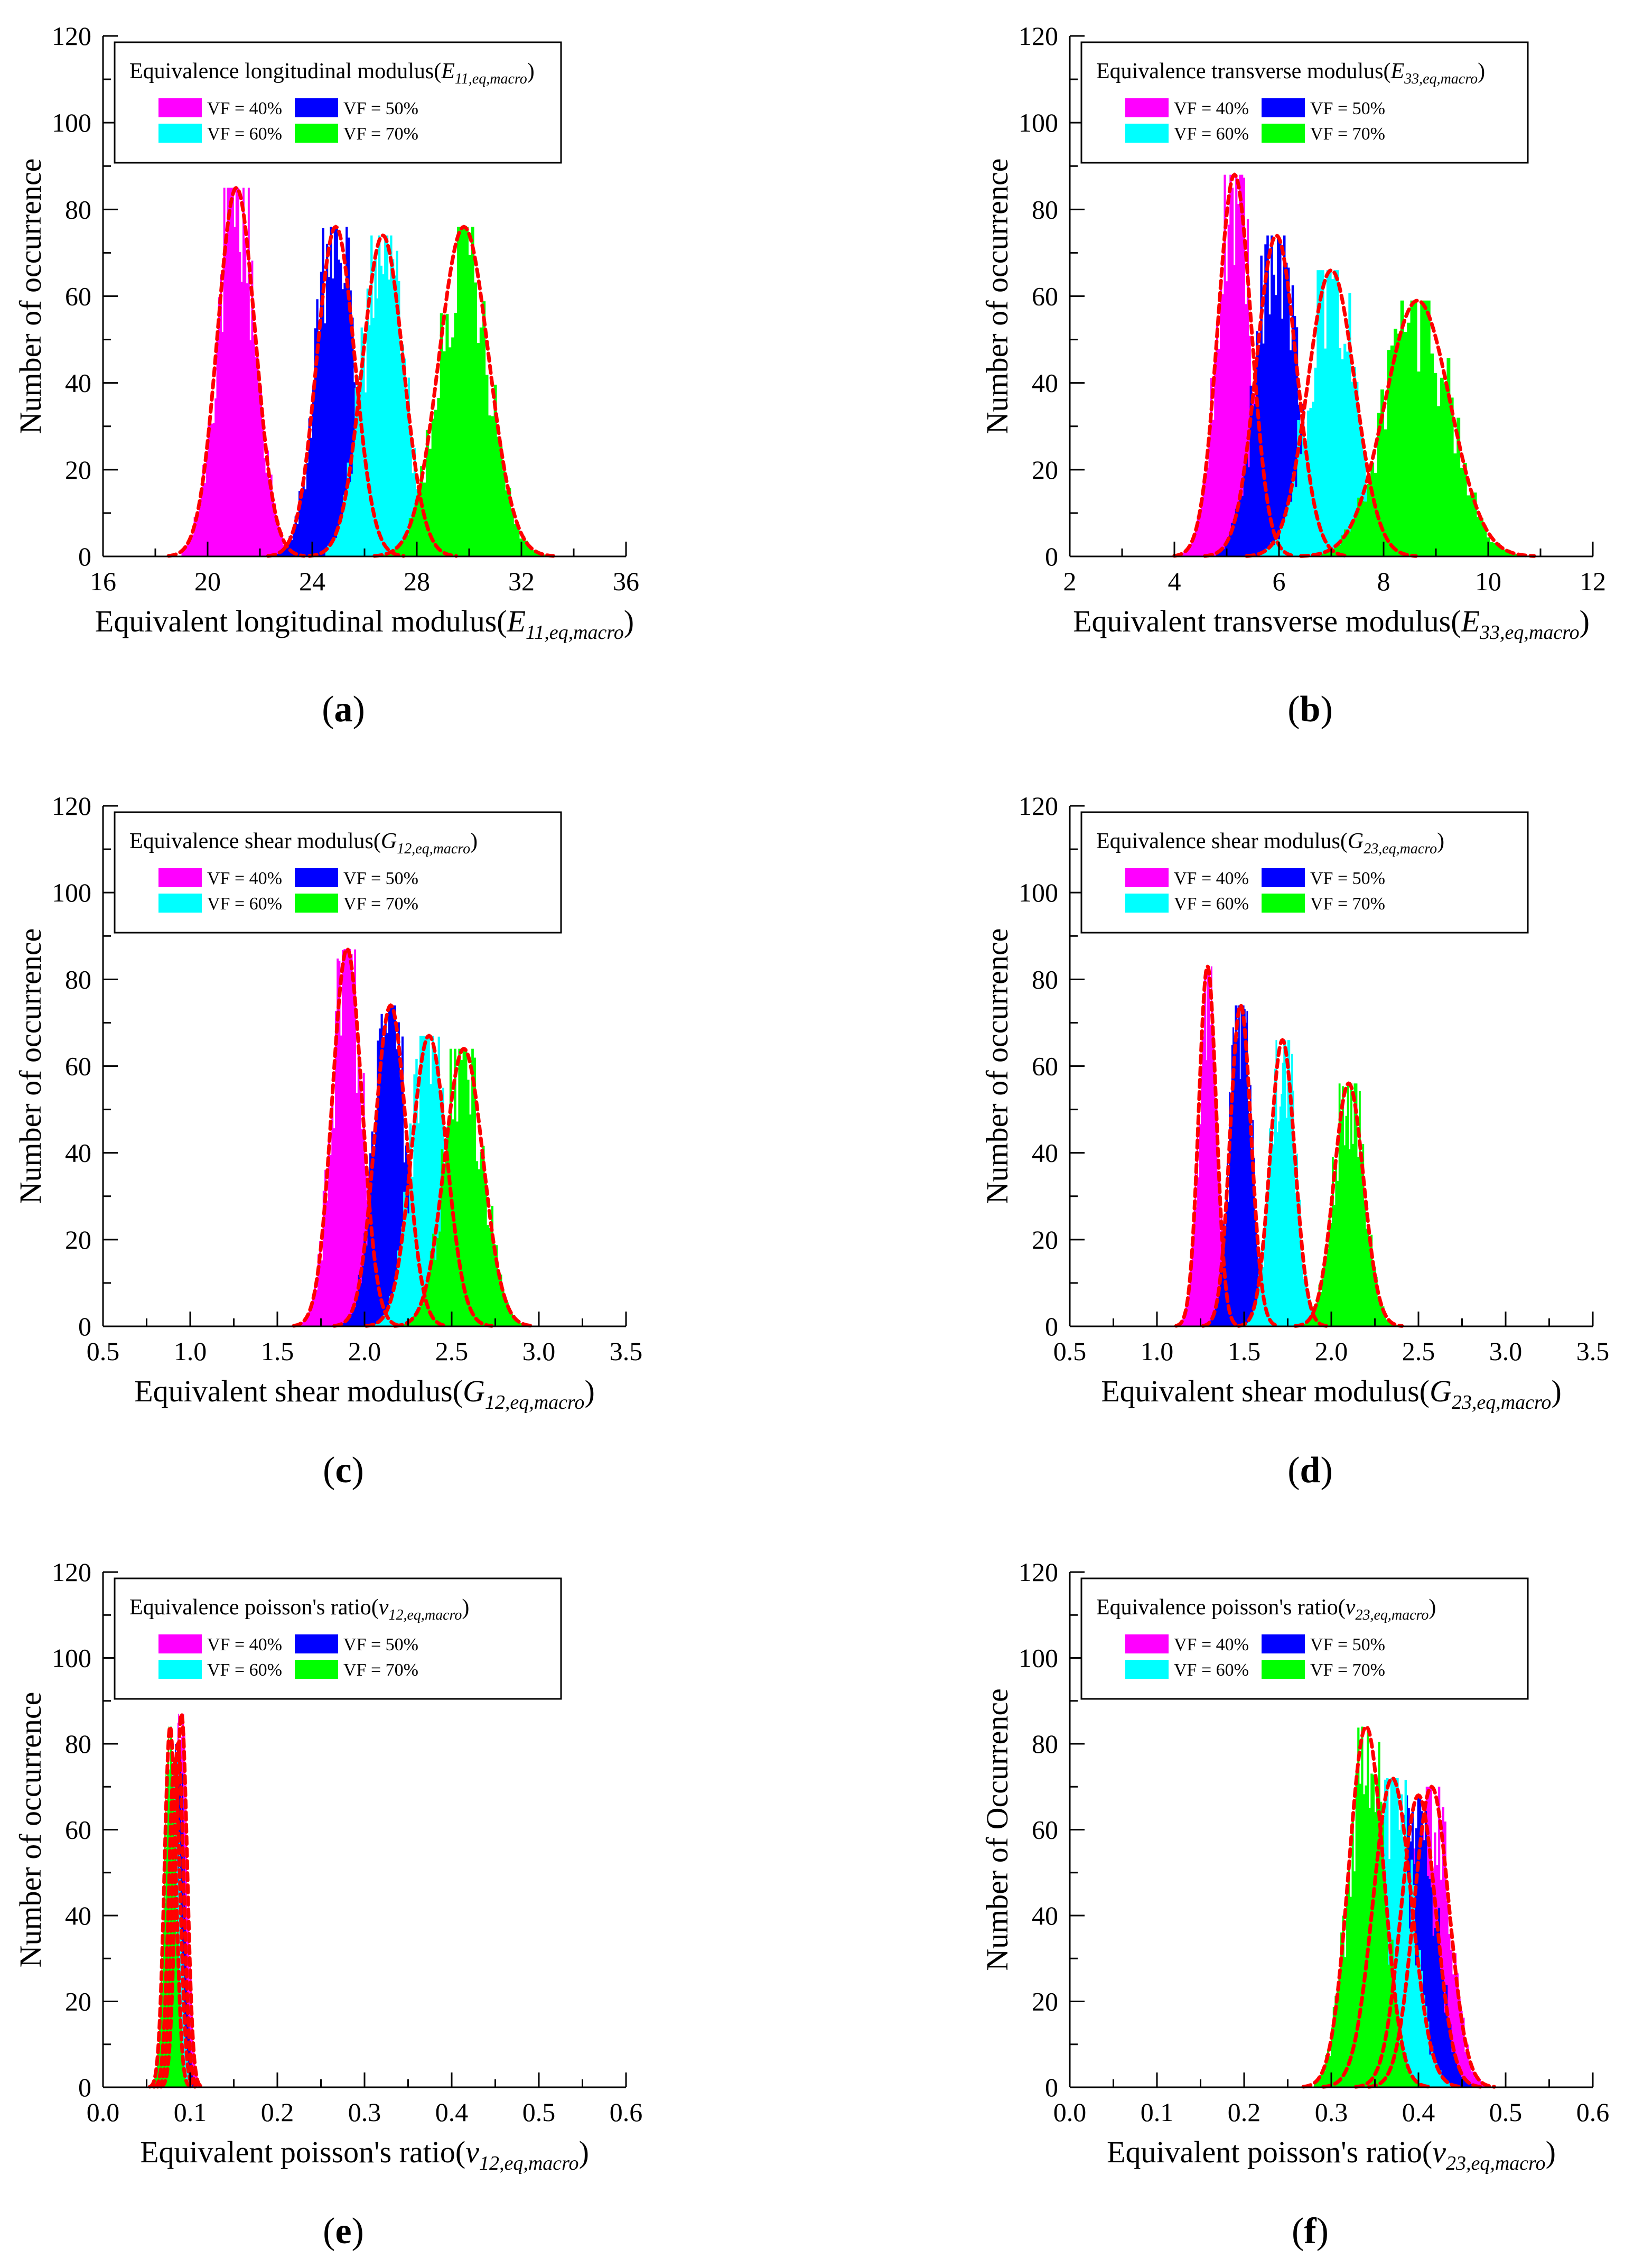  Describe the element at coordinates (1045, 979) in the screenshot. I see `y-tick-label: 80` at that location.